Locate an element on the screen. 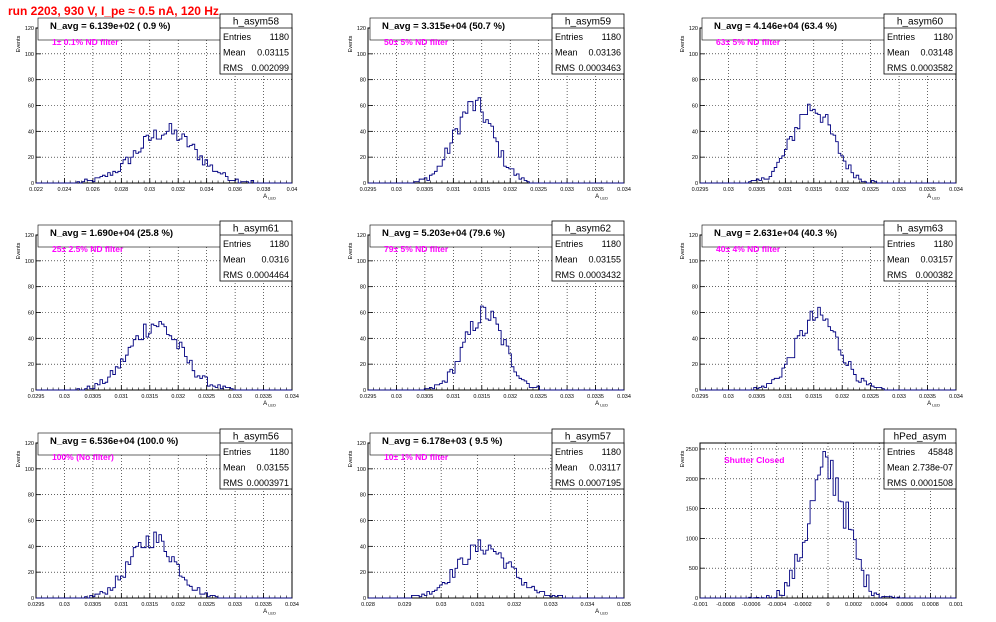 Image resolution: width=996 pixels, height=622 pixels. x-tick-label: -0.0006 is located at coordinates (751, 605).